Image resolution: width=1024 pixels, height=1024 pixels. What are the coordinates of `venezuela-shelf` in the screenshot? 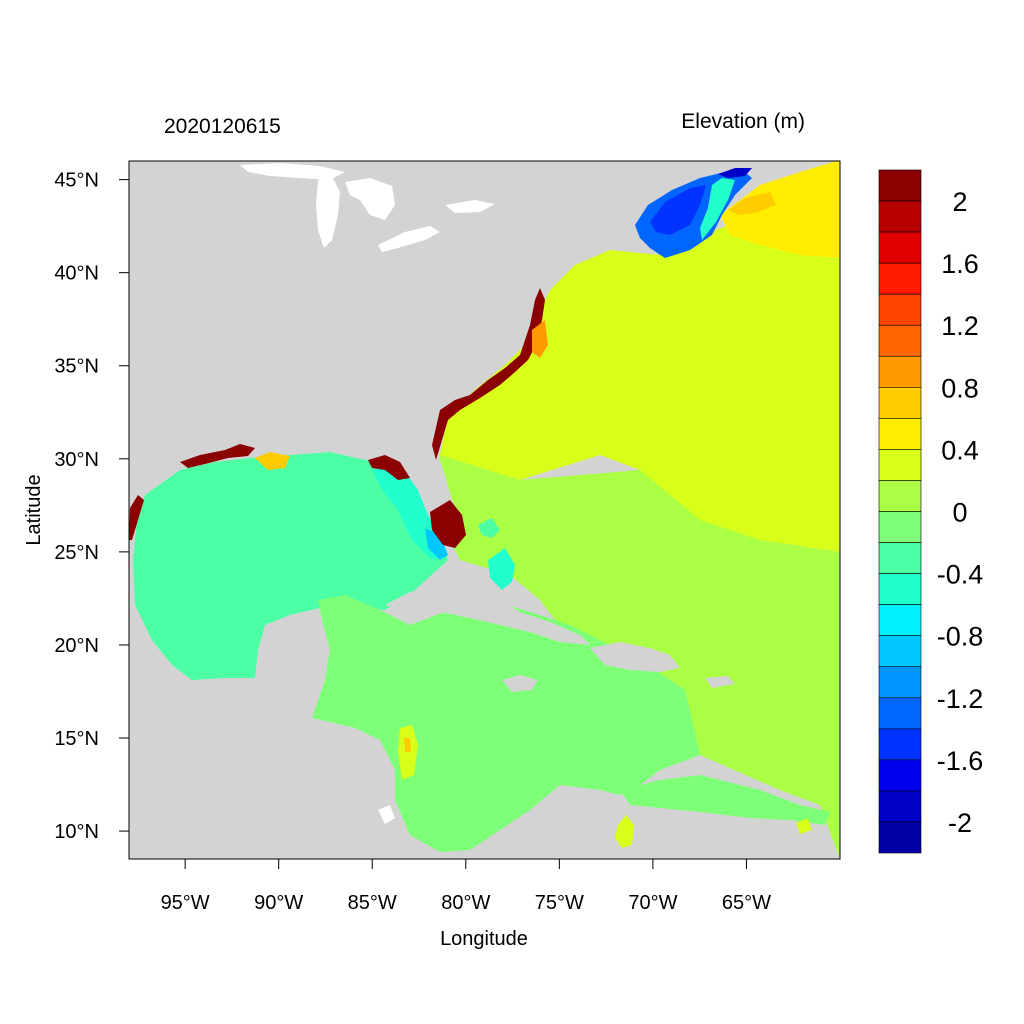 It's located at (725, 800).